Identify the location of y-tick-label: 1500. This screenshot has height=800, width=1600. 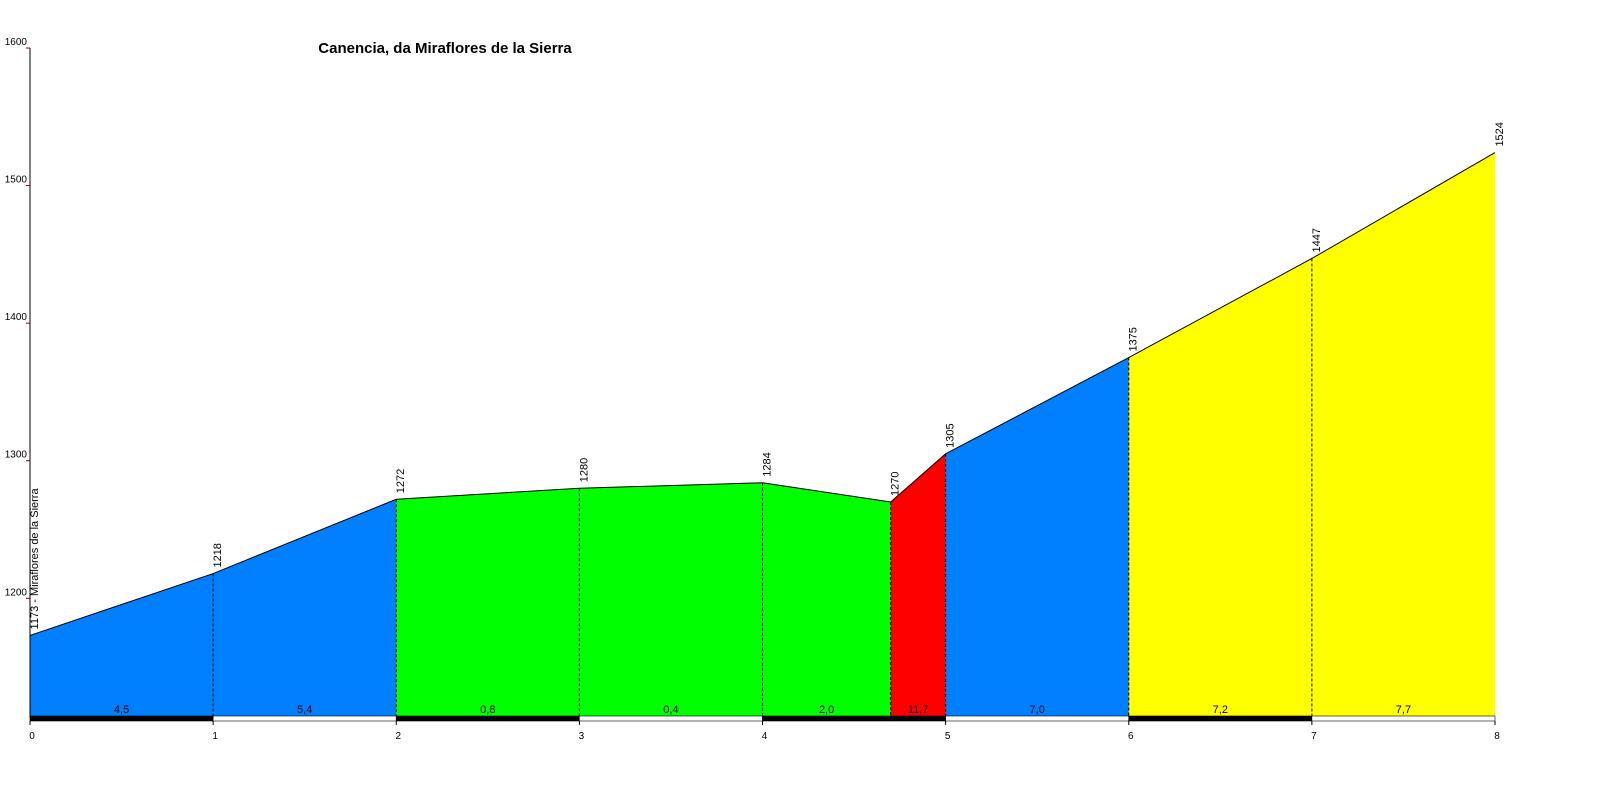
(16, 180).